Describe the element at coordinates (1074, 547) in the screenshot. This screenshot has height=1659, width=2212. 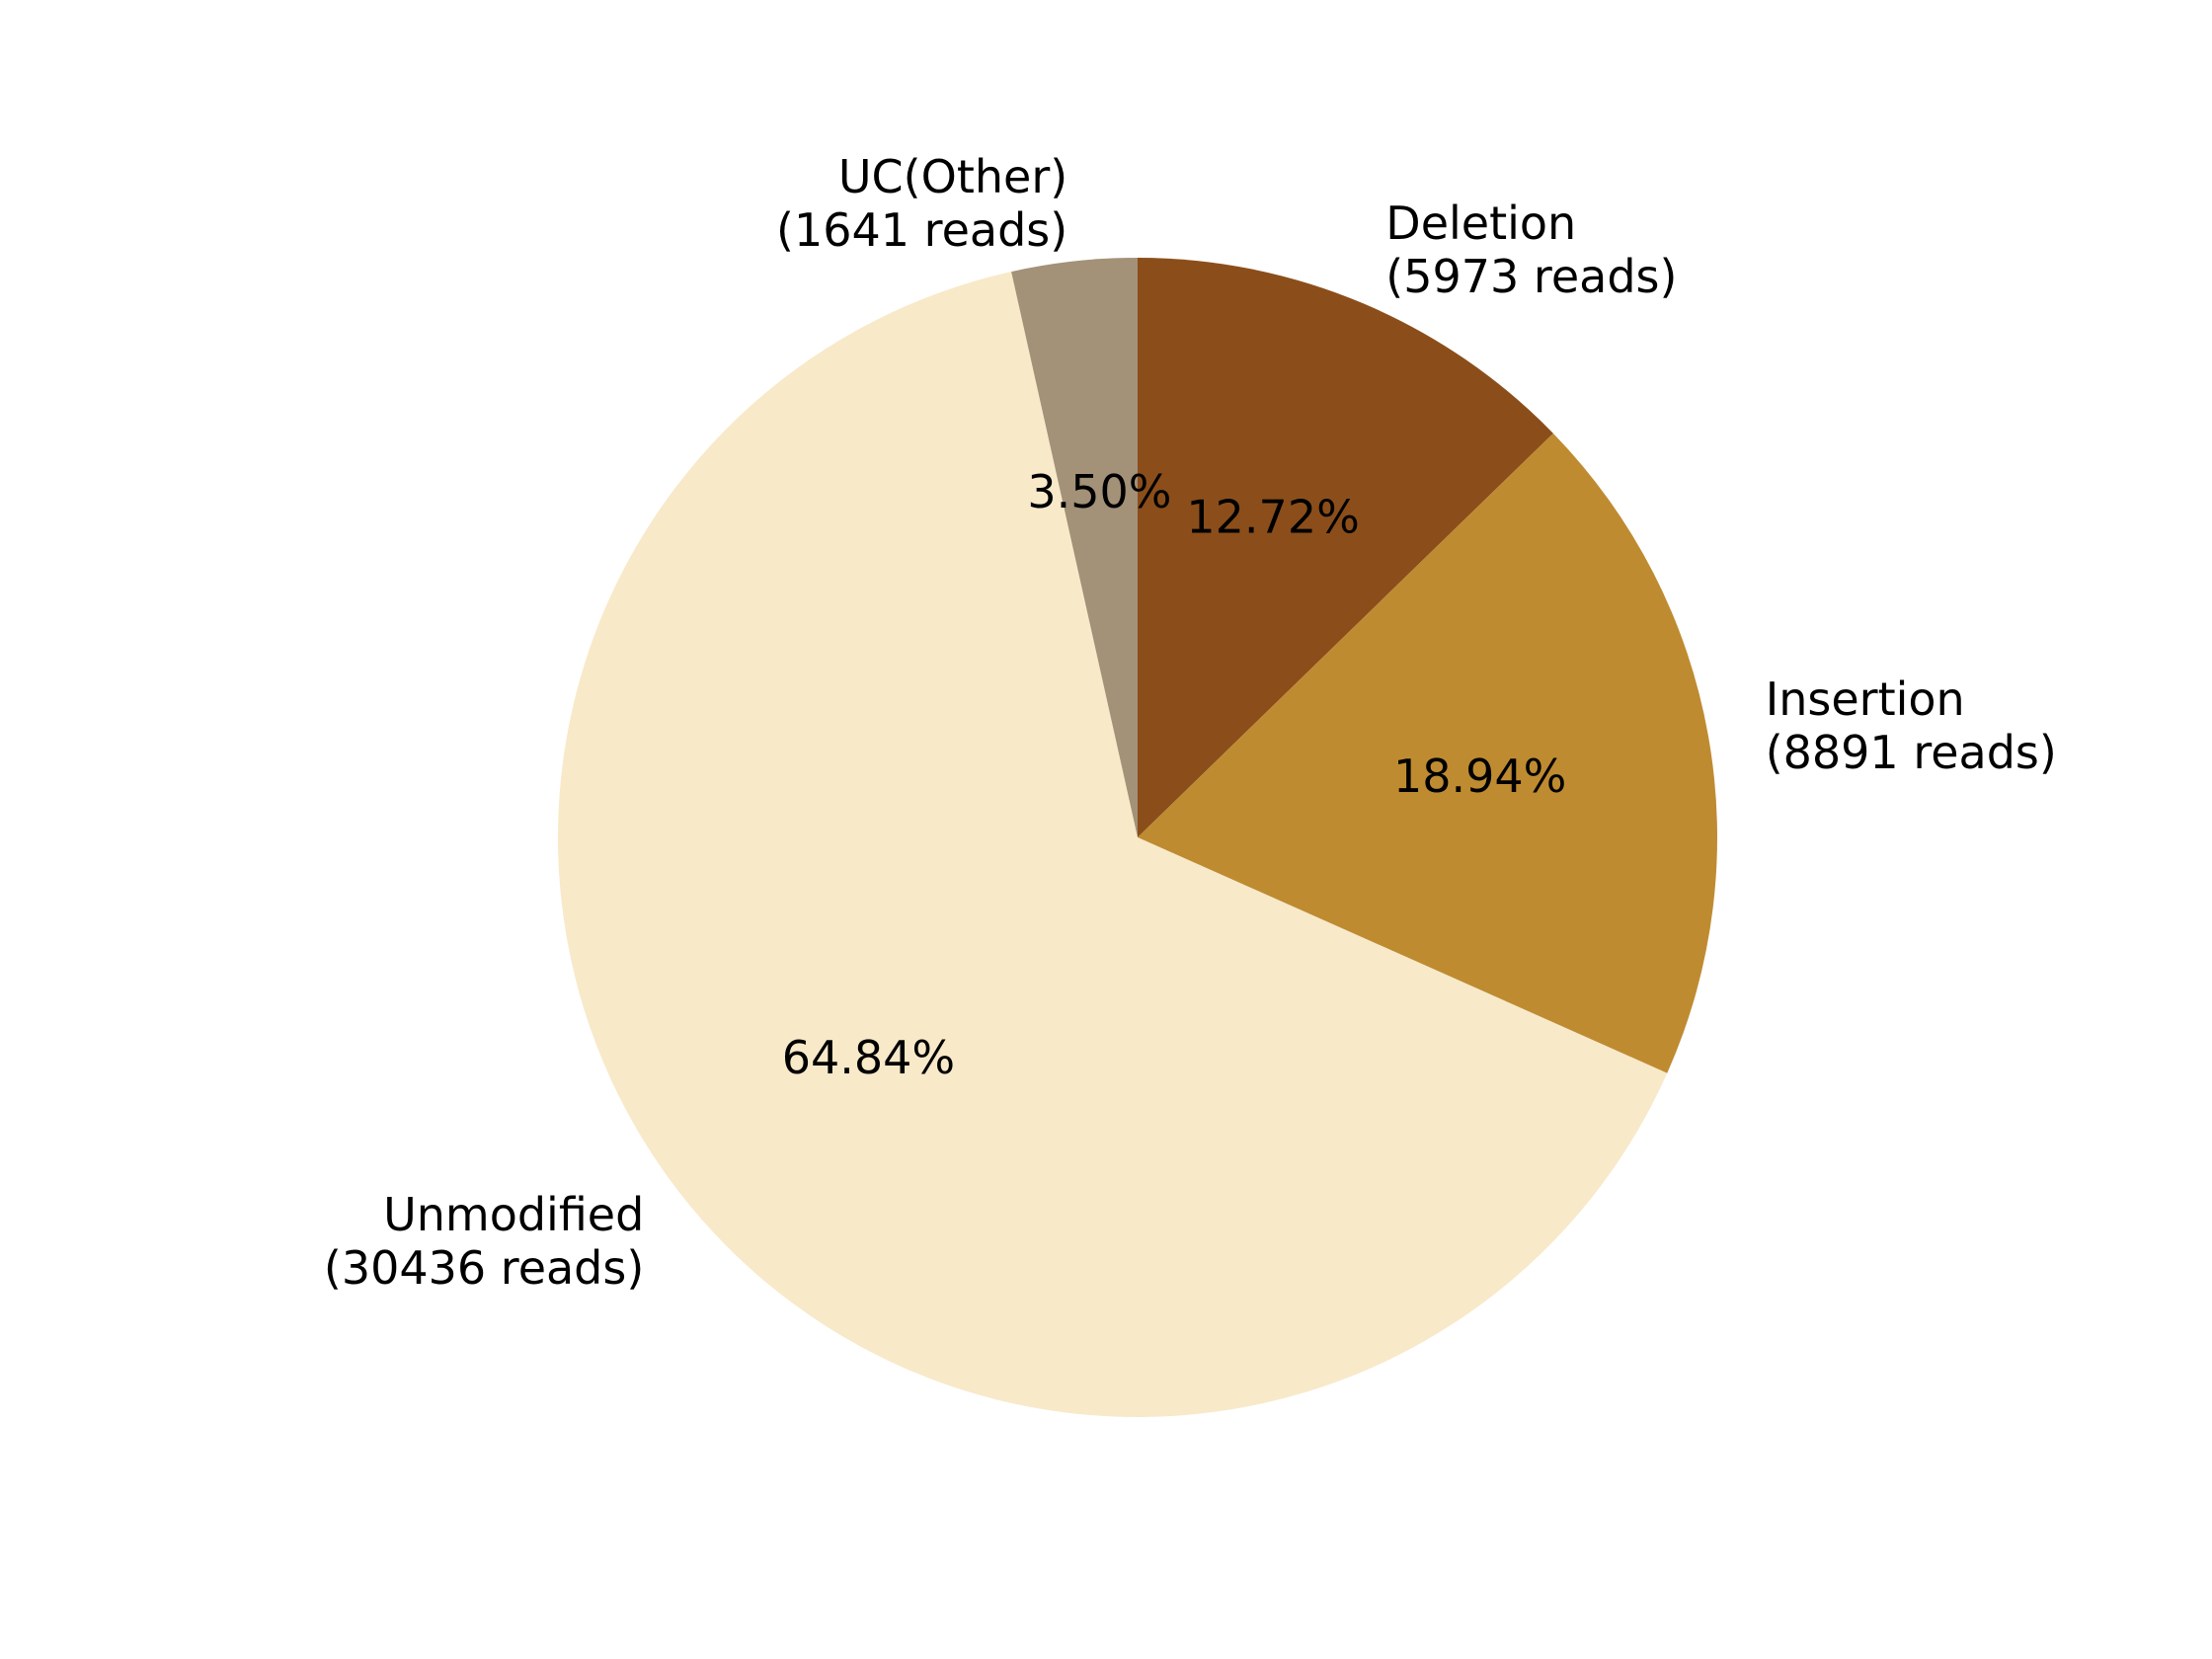
I see `pie-slice-uc-other` at that location.